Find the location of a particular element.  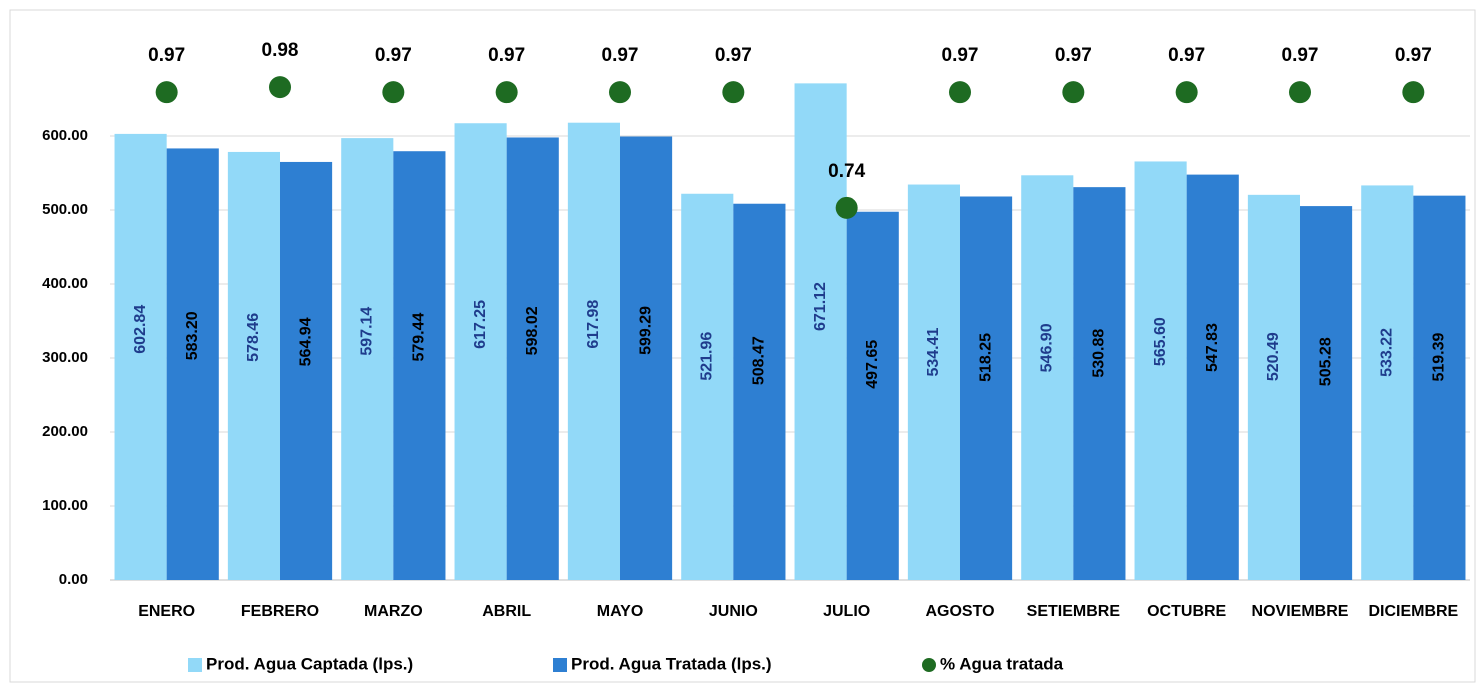

data-label: 508.47 is located at coordinates (759, 360).